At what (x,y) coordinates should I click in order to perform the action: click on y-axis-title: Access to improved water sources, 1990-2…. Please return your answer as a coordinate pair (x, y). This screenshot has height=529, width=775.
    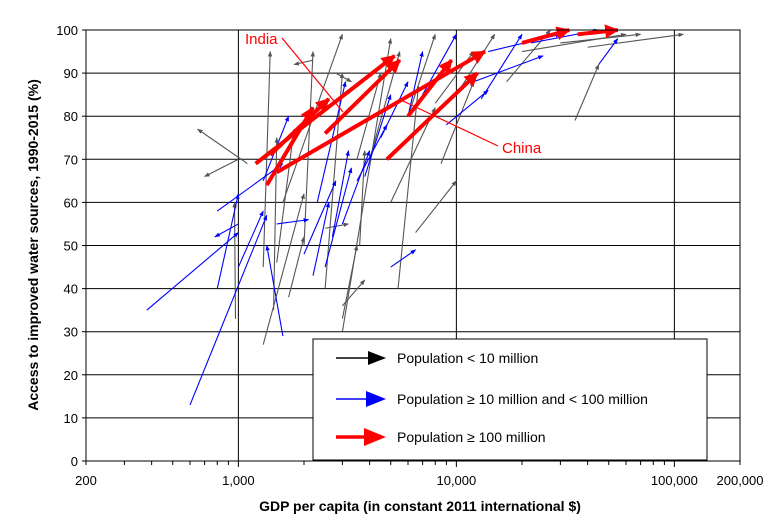
    Looking at the image, I should click on (33, 245).